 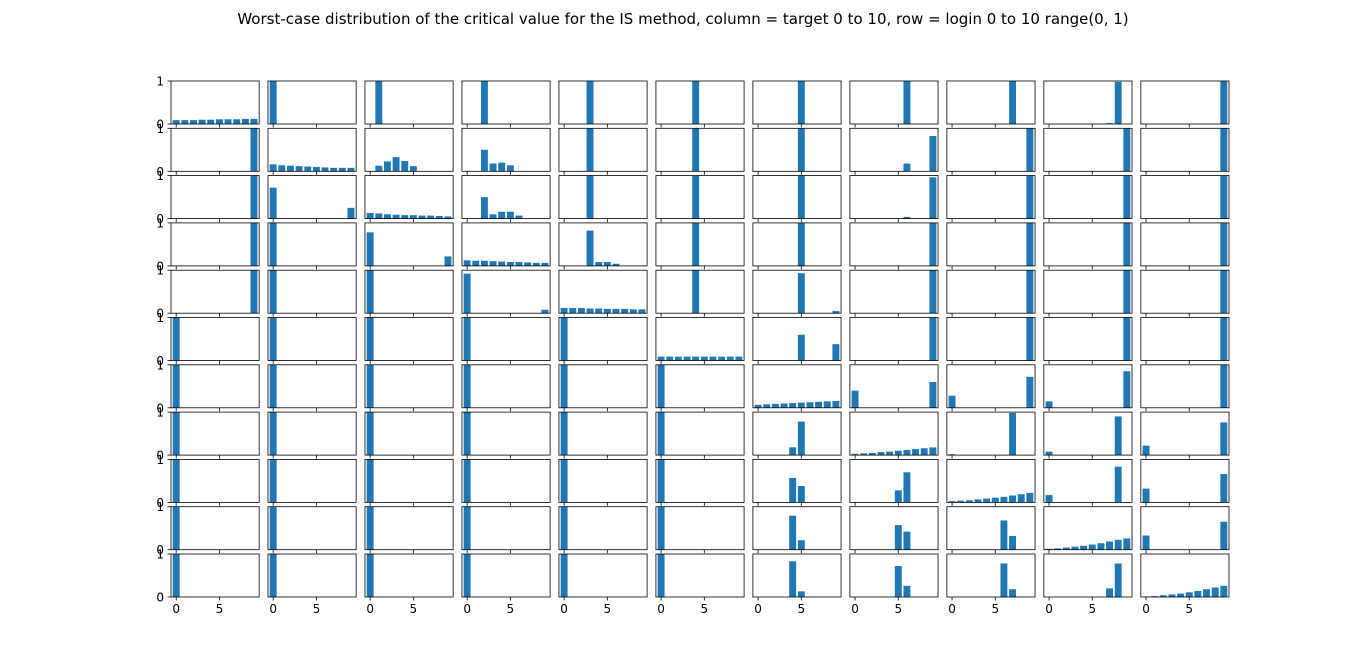 I want to click on panel-r4-c2, so click(x=409, y=293).